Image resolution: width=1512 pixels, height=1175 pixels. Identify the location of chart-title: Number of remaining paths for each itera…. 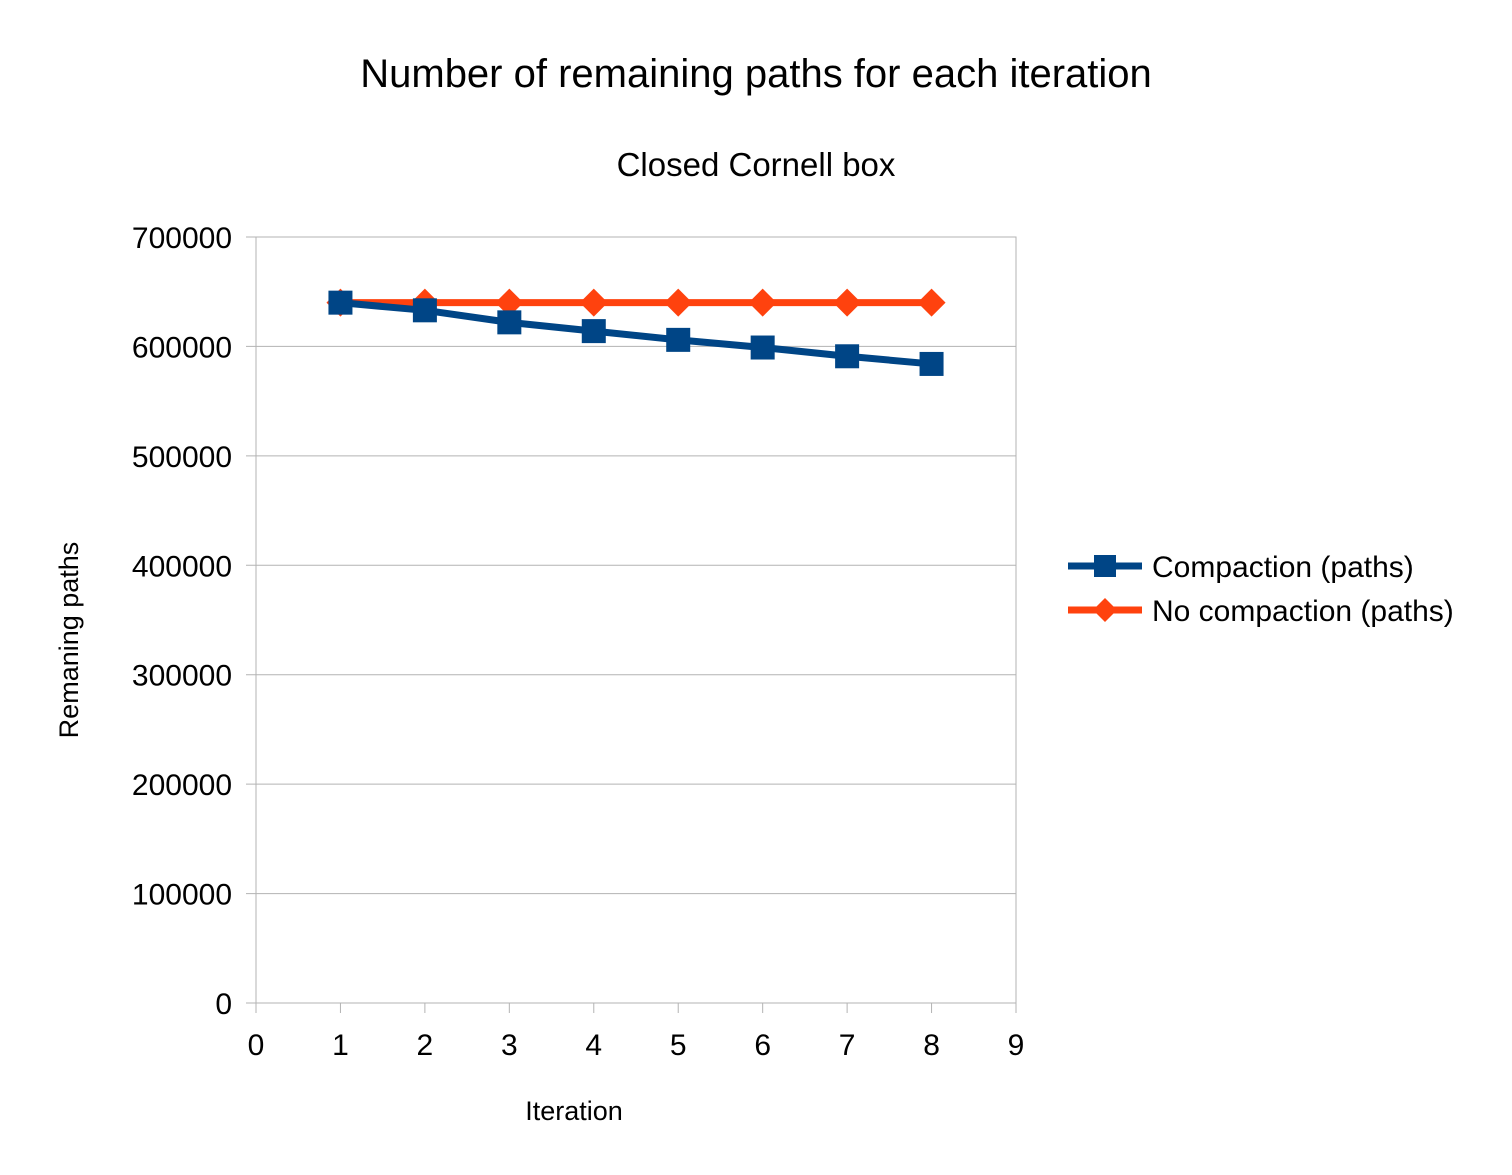
(756, 74).